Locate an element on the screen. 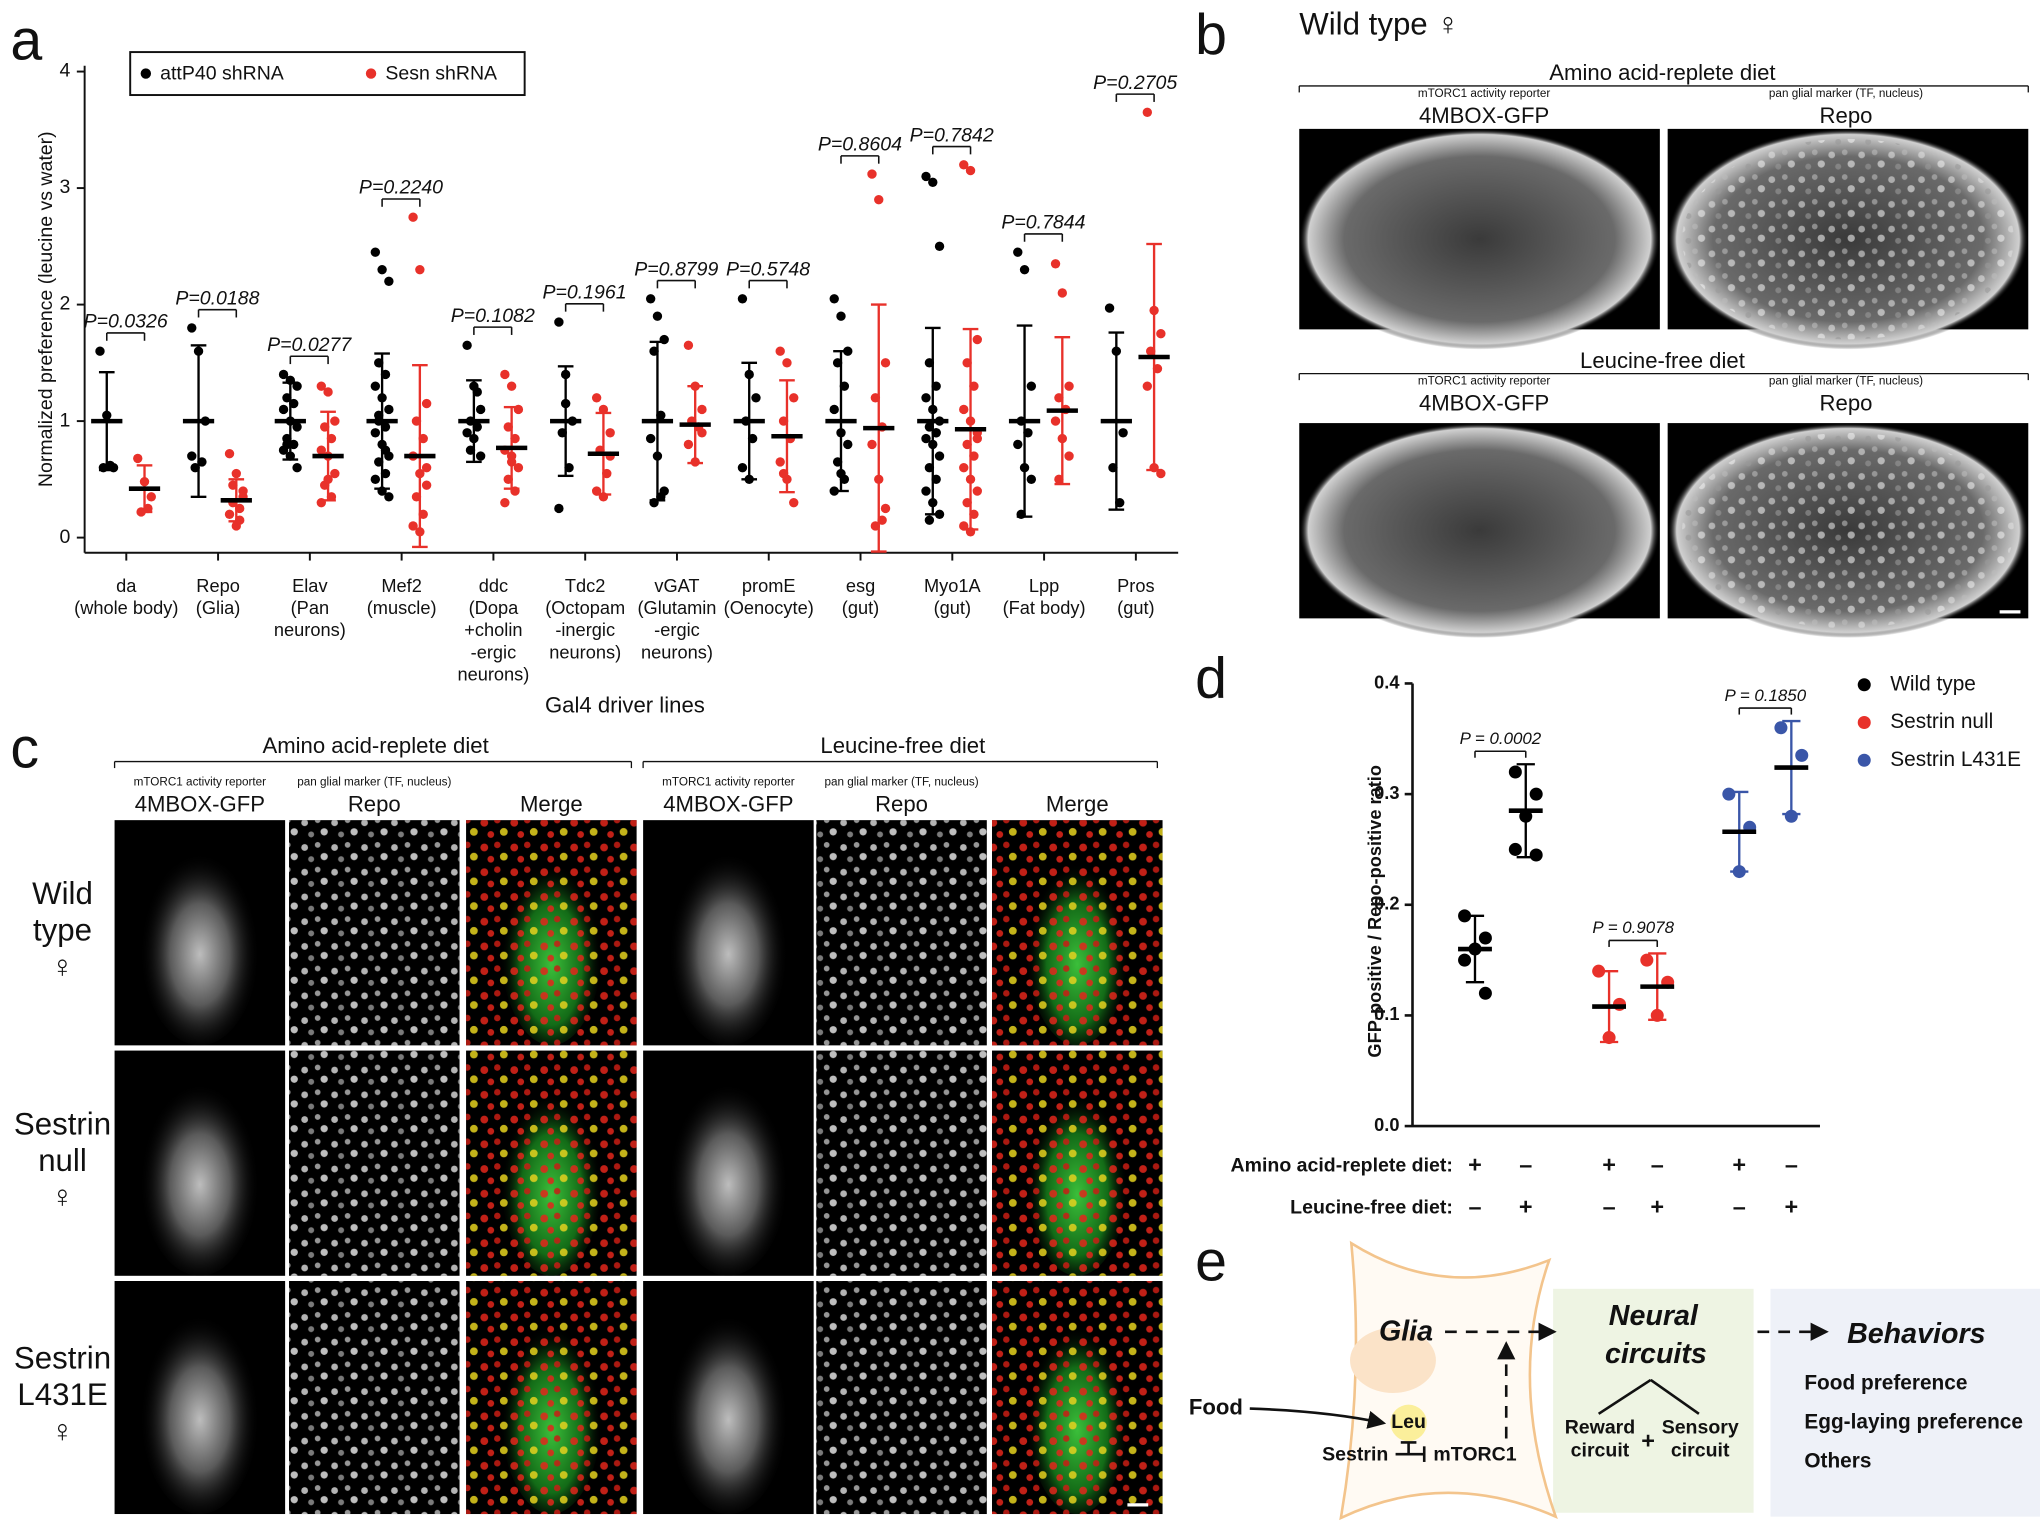  y-tick-label: 0.0 is located at coordinates (1386, 1125).